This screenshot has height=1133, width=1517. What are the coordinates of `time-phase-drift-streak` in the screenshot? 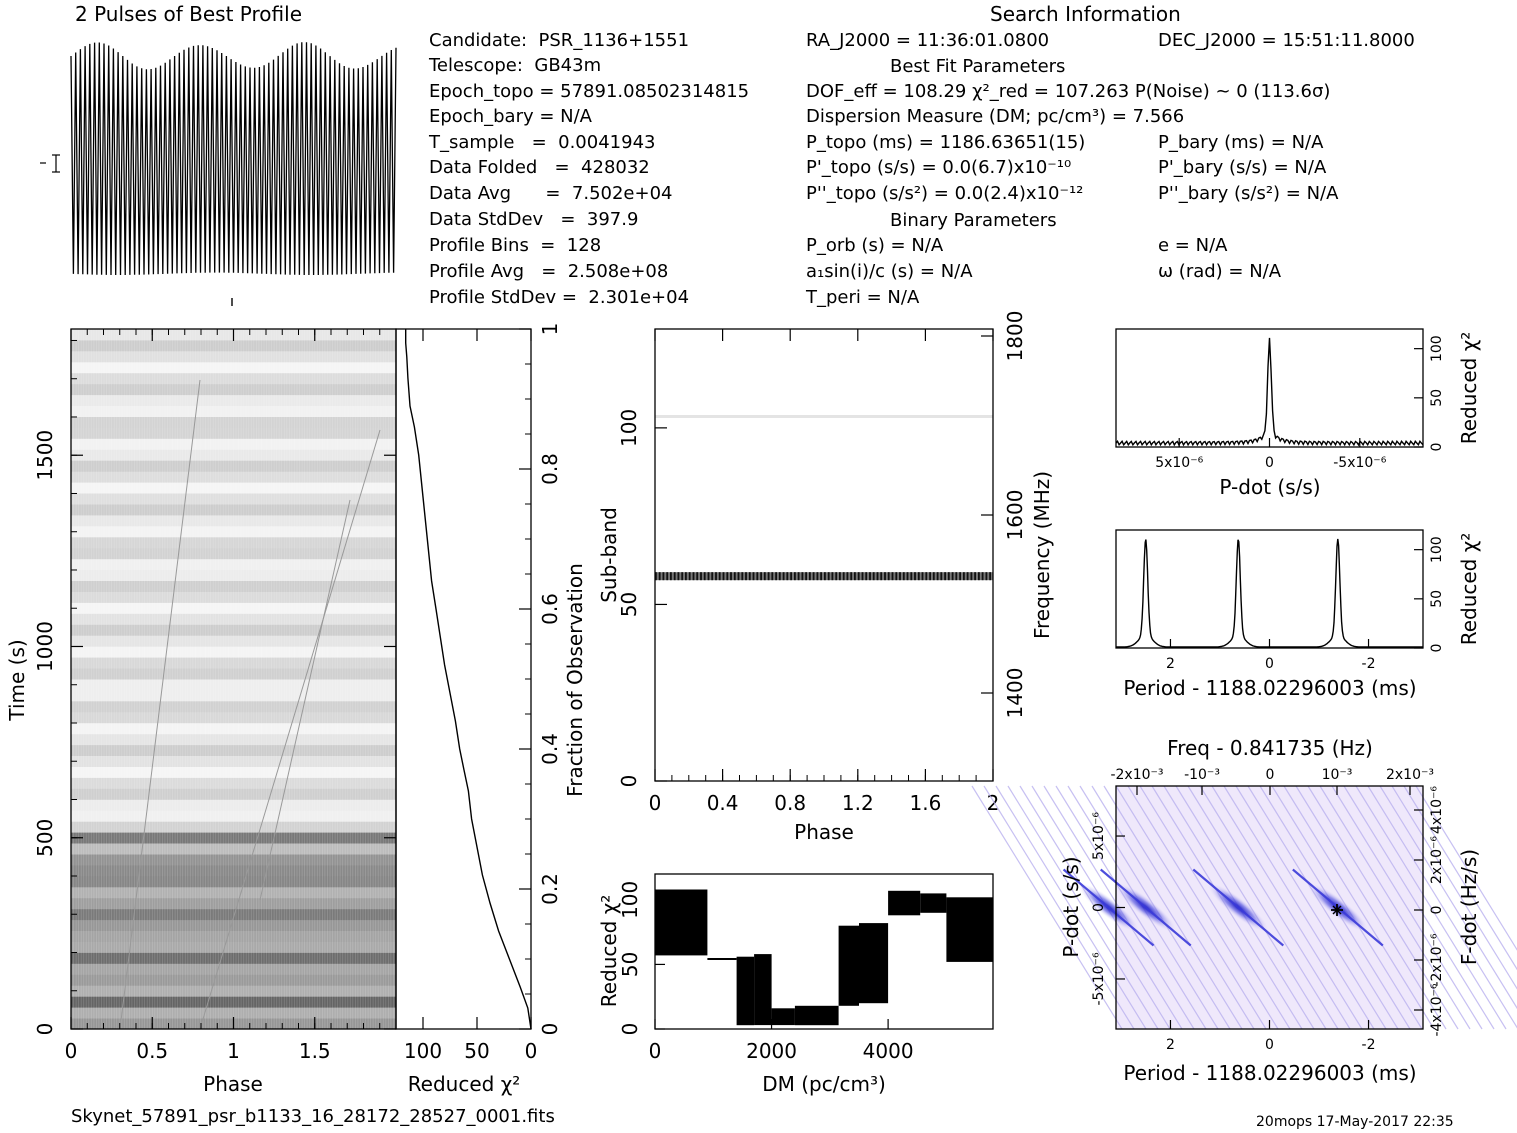 It's located at (160, 704).